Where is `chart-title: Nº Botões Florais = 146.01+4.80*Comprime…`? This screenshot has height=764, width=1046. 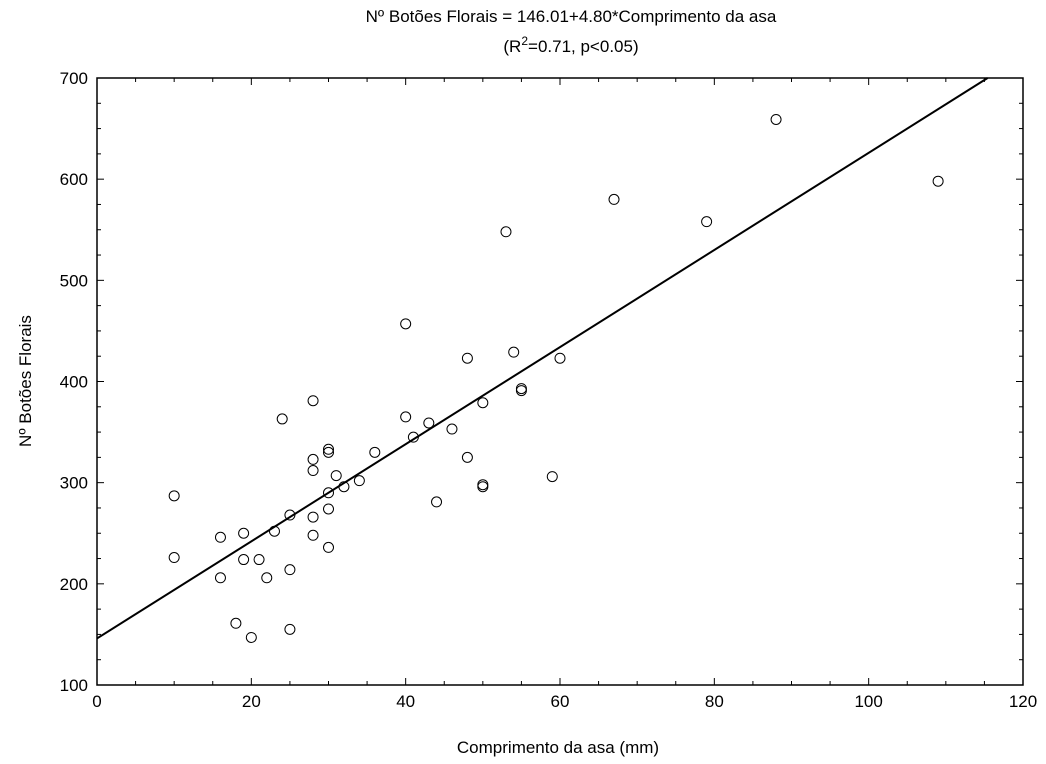 chart-title: Nº Botões Florais = 146.01+4.80*Comprime… is located at coordinates (571, 16).